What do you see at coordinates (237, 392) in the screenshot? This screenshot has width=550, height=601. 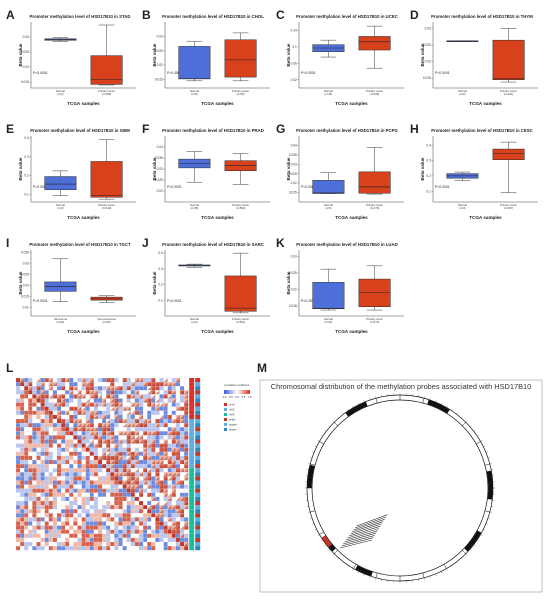 I see `legend-colorbar` at bounding box center [237, 392].